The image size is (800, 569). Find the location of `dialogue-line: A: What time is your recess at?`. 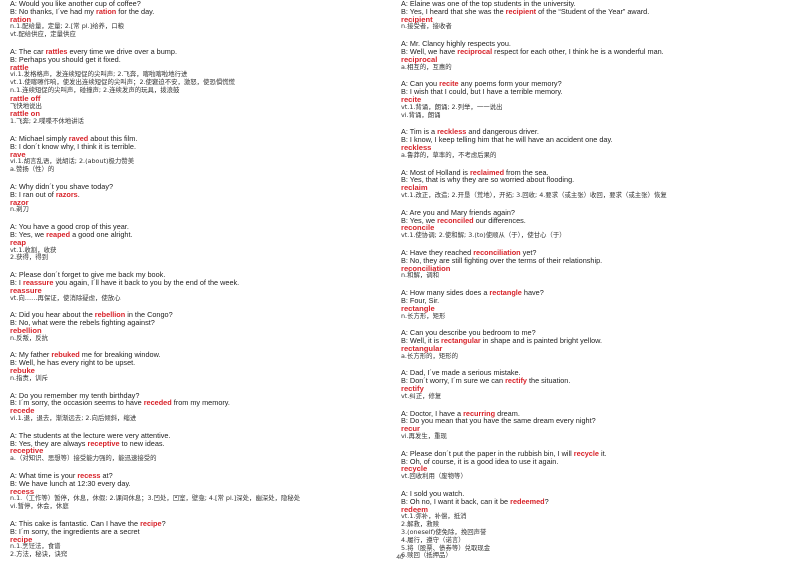

dialogue-line: A: What time is your recess at? is located at coordinates (196, 476).